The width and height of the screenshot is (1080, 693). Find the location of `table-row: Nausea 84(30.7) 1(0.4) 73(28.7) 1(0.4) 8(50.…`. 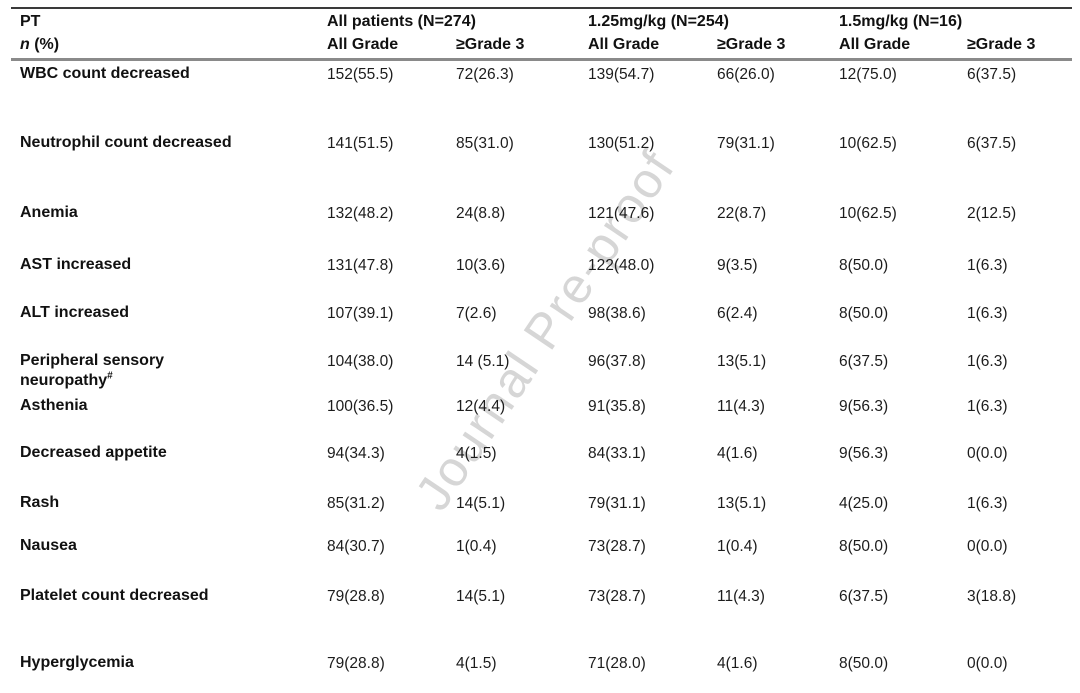

table-row: Nausea 84(30.7) 1(0.4) 73(28.7) 1(0.4) 8(50.… is located at coordinates (541, 558).